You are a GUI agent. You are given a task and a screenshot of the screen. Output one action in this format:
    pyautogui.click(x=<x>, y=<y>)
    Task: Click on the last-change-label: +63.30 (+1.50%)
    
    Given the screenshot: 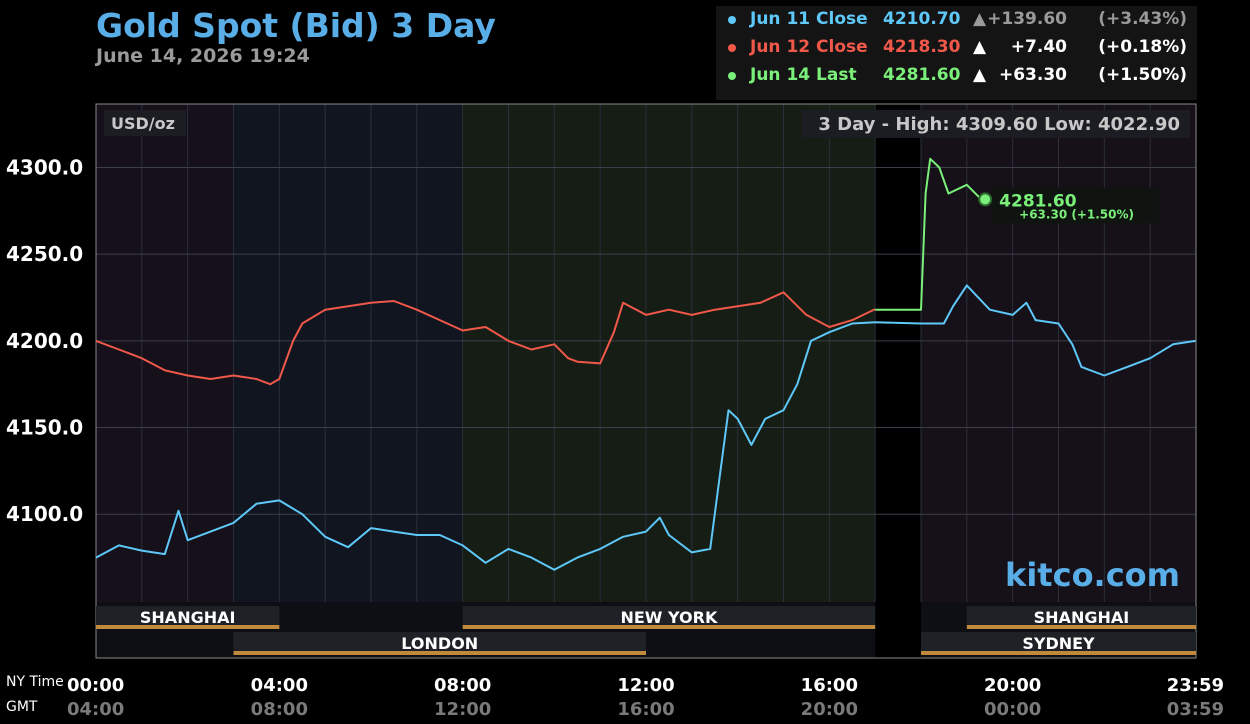 What is the action you would take?
    pyautogui.click(x=1076, y=214)
    